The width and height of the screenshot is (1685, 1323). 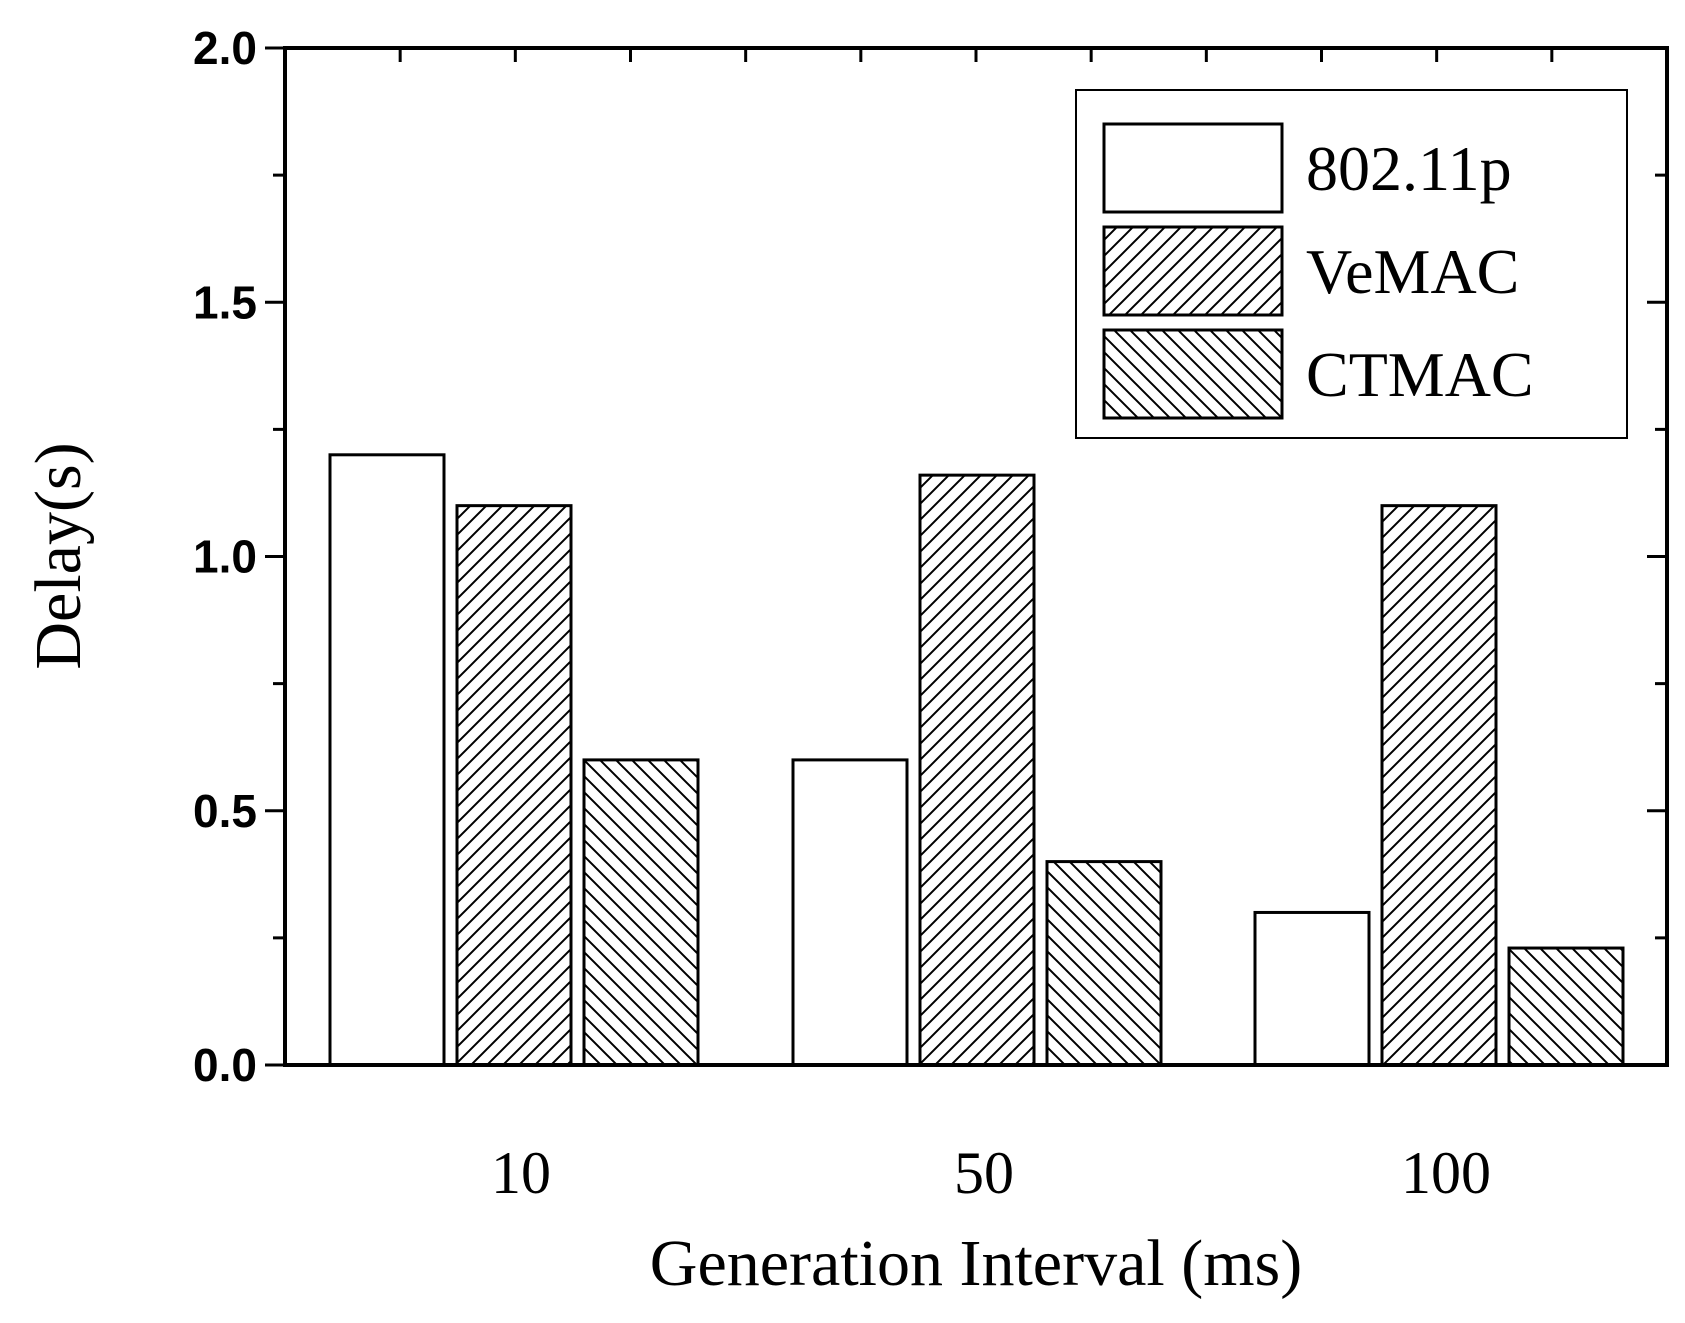 I want to click on y-tick-label: 1.0, so click(x=225, y=557).